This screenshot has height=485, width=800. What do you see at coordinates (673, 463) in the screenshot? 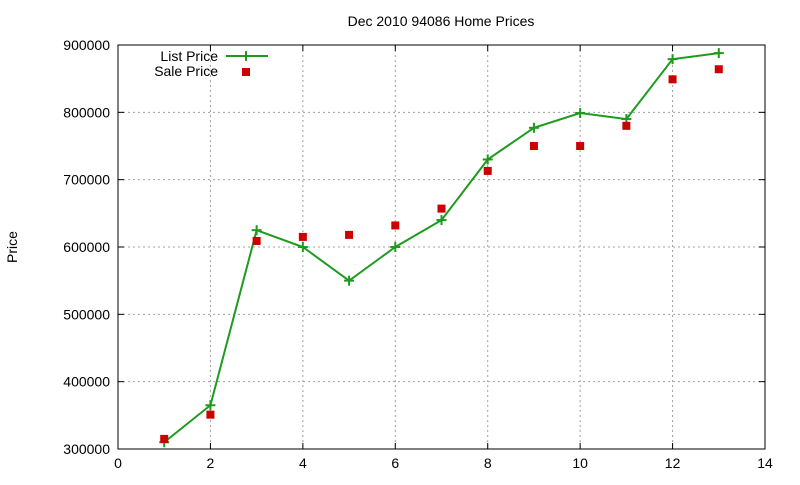
I see `x-tick-label: 12` at bounding box center [673, 463].